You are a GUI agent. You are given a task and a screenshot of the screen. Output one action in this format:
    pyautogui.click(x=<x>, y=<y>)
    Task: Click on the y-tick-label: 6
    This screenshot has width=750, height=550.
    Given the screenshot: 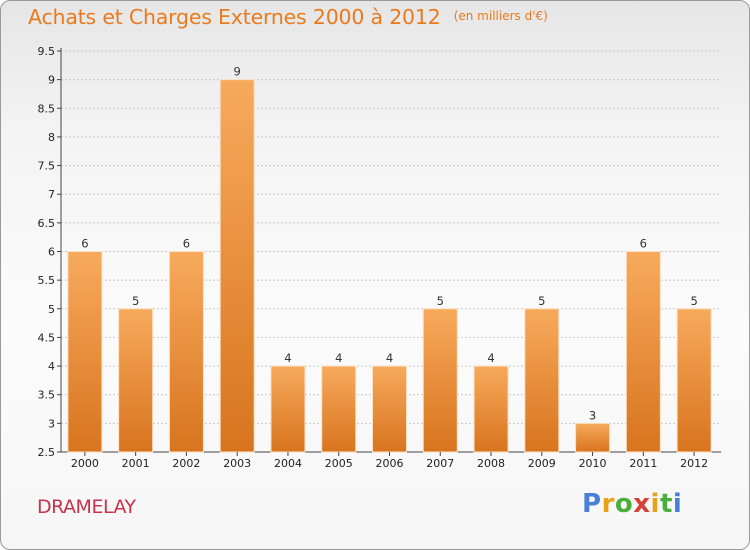 What is the action you would take?
    pyautogui.click(x=51, y=252)
    